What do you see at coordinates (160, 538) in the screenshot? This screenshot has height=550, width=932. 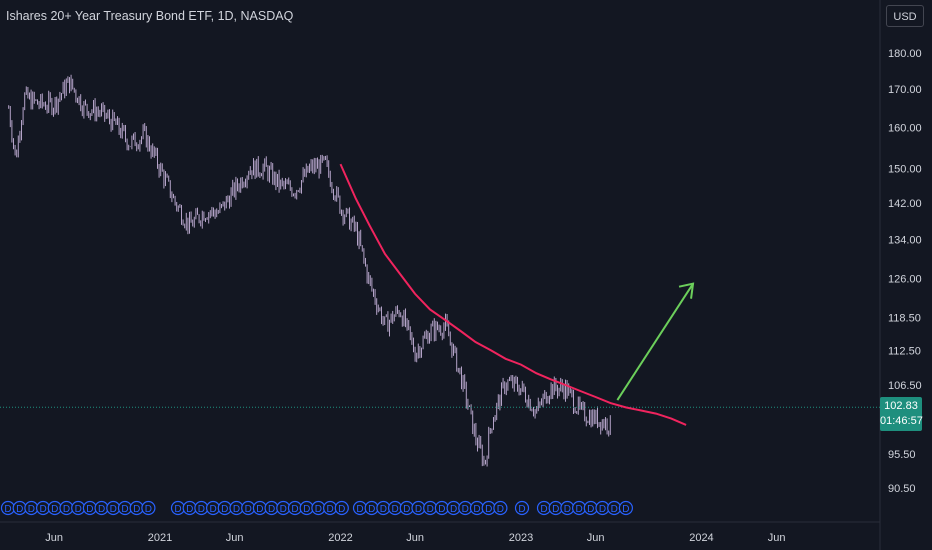 I see `time-tick-label: 2021` at bounding box center [160, 538].